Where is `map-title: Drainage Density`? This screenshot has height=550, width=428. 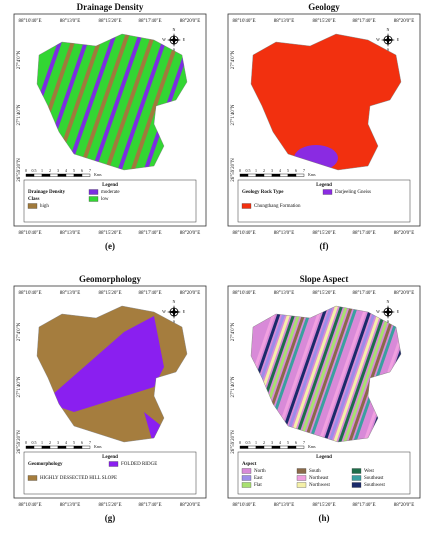
map-title: Drainage Density is located at coordinates (110, 7).